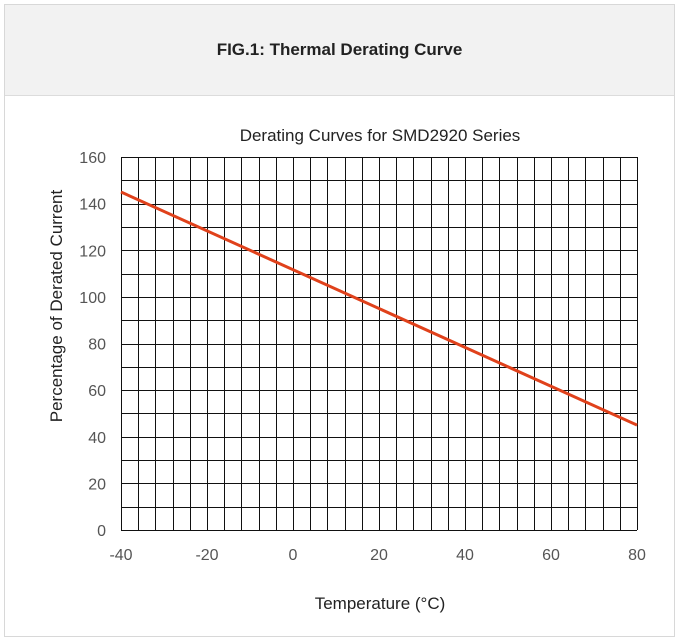  Describe the element at coordinates (92, 158) in the screenshot. I see `y-tick-label: 160` at that location.